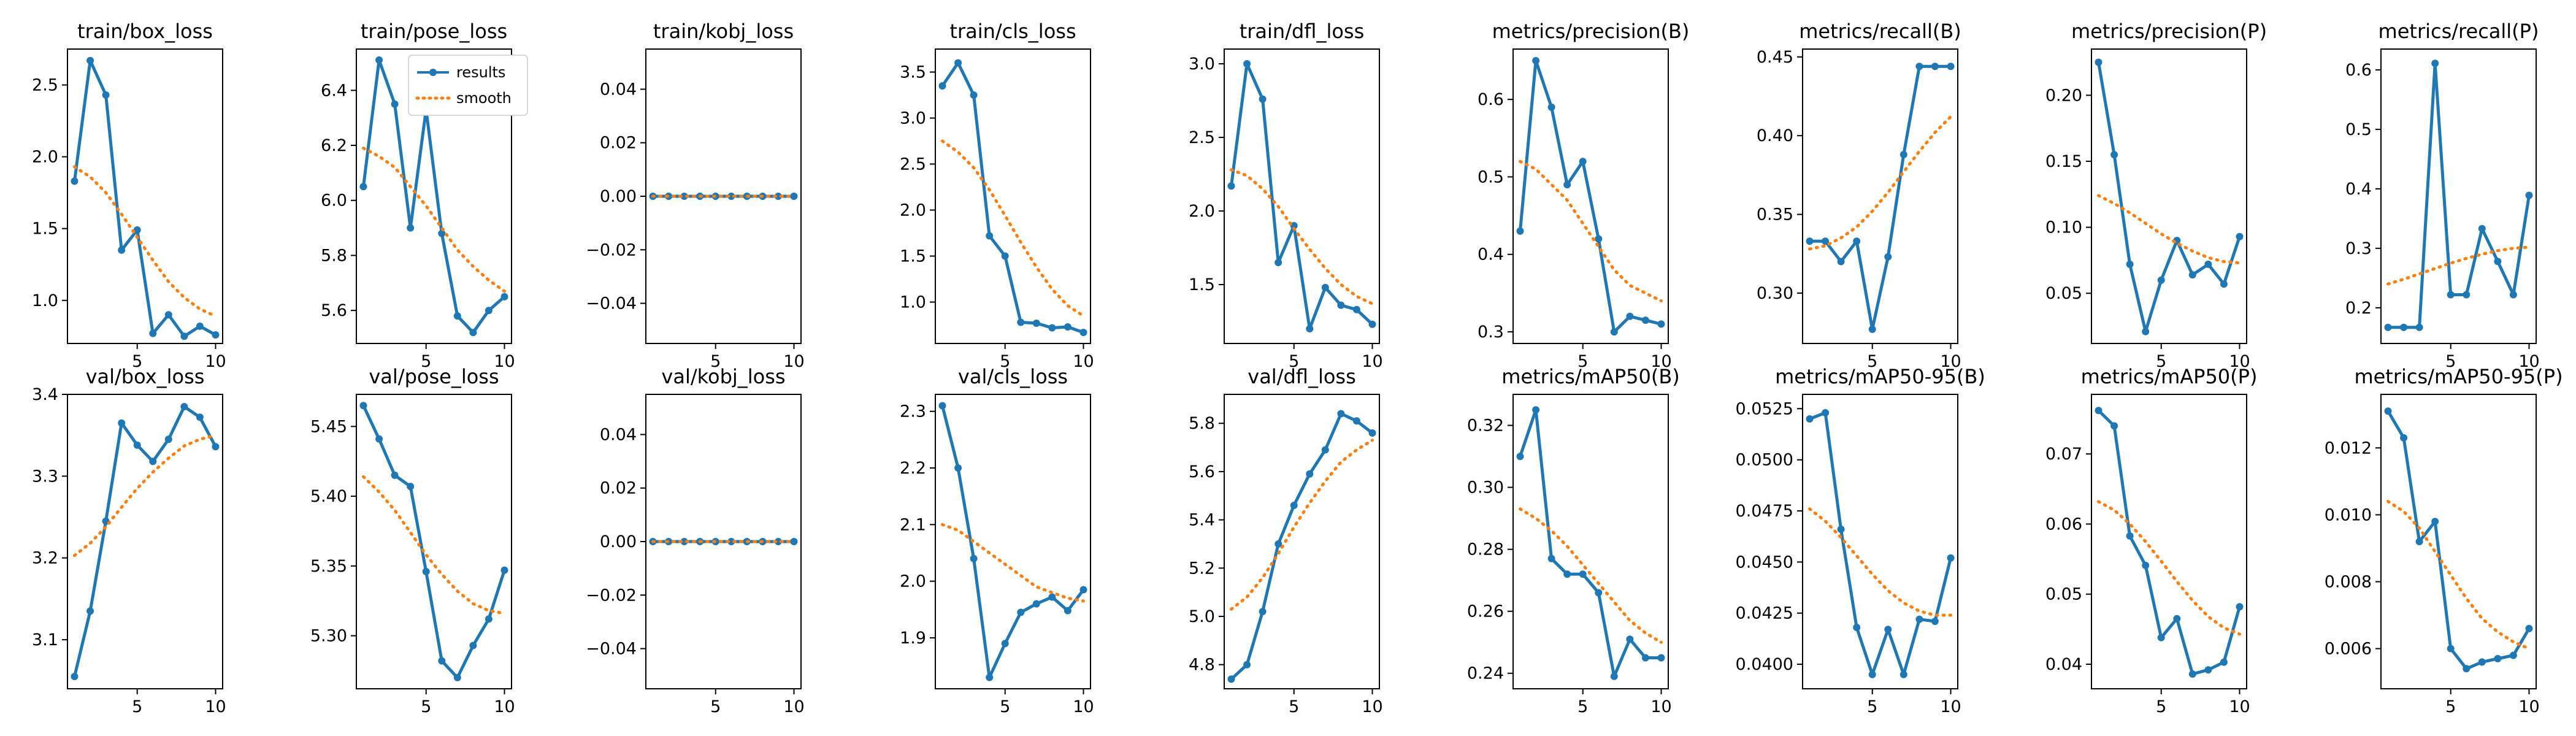  I want to click on y-tick-label: 3.0, so click(1202, 64).